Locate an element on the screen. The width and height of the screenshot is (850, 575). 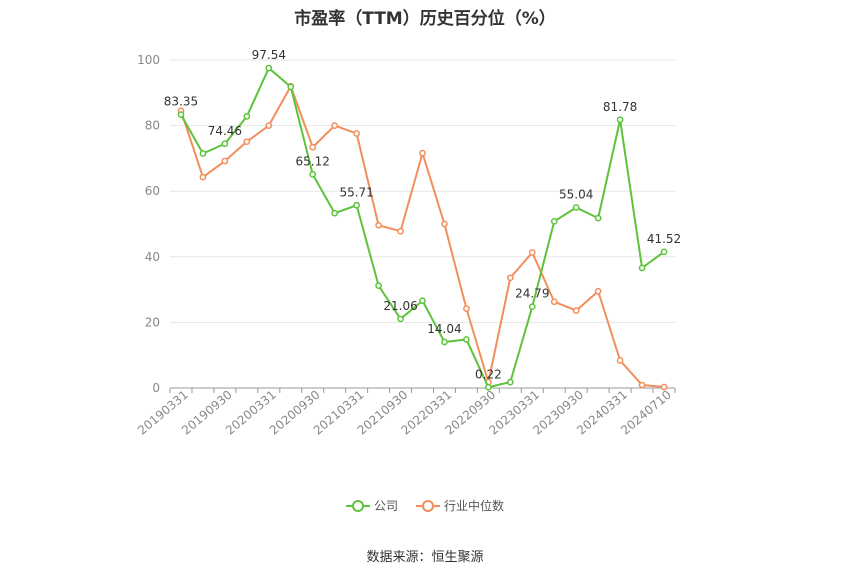
data-label: 41.52 is located at coordinates (664, 239).